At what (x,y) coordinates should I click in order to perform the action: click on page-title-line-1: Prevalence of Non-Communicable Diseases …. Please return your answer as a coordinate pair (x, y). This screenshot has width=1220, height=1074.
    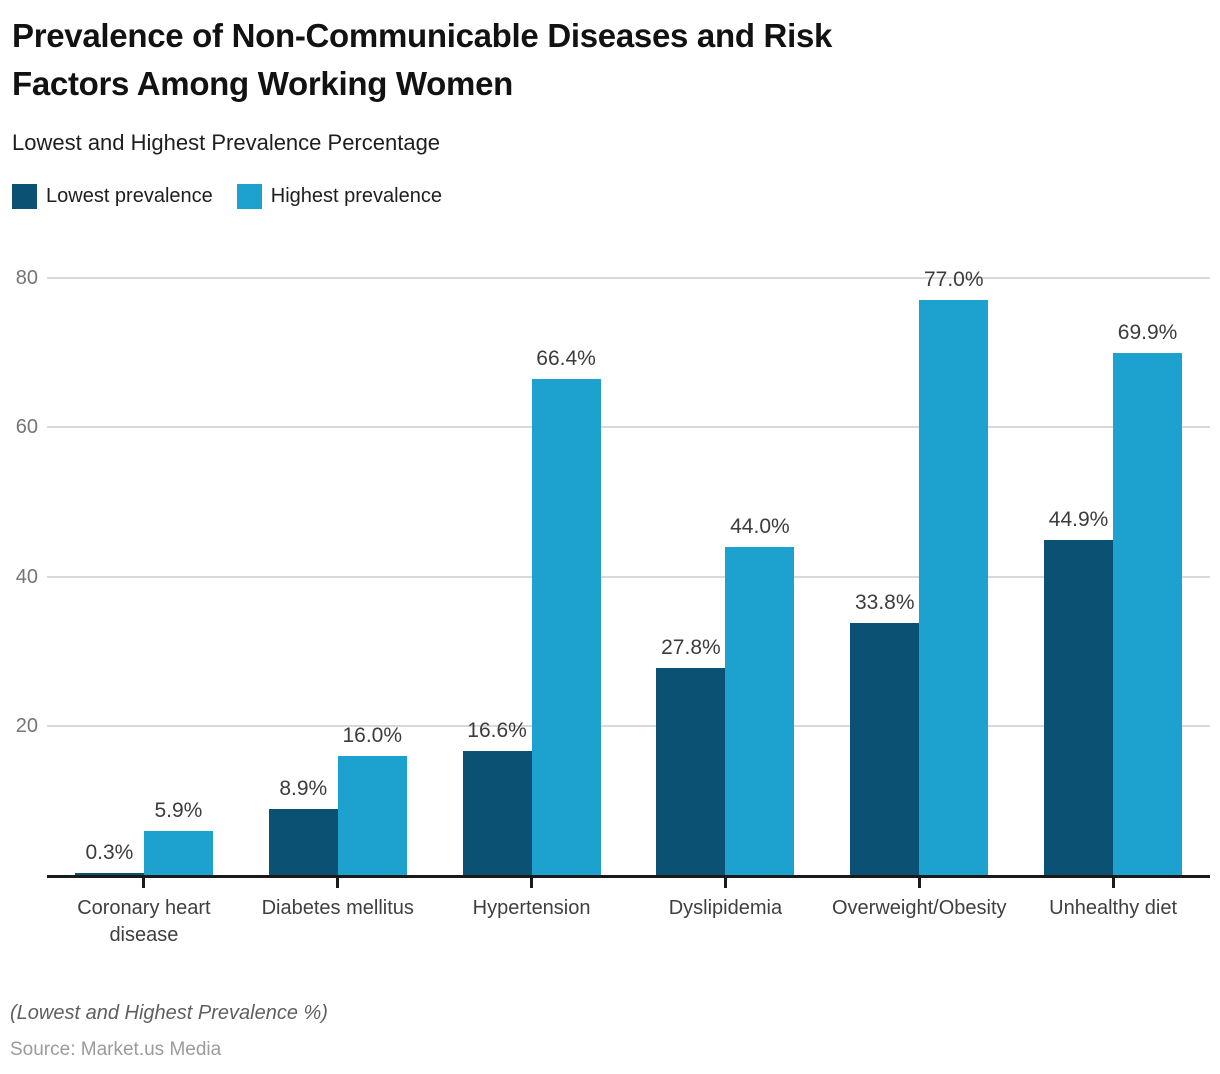
    Looking at the image, I should click on (422, 35).